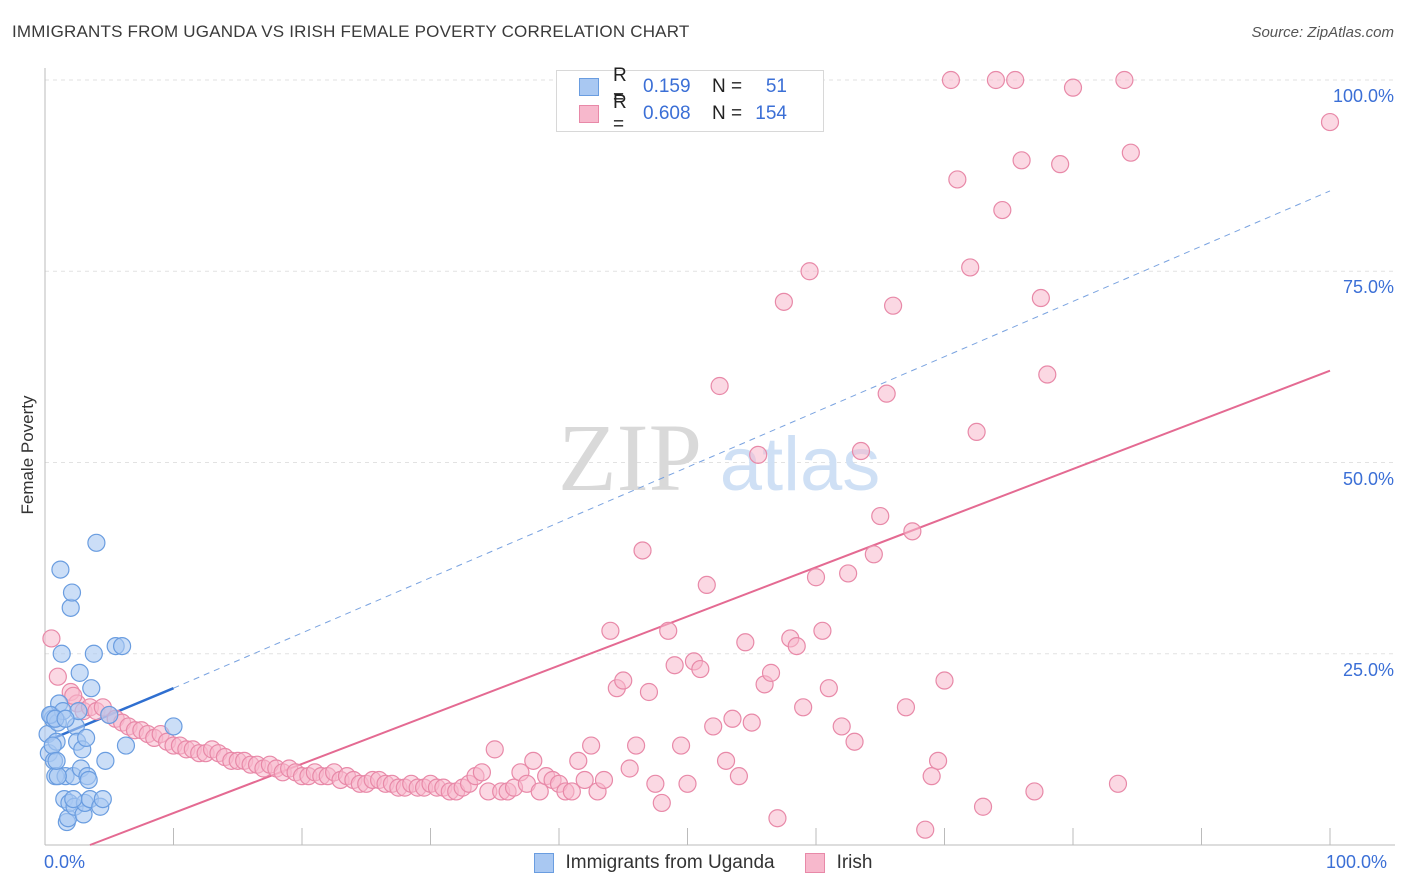 This screenshot has width=1406, height=892. Describe the element at coordinates (589, 87) in the screenshot. I see `uganda-swatch` at that location.